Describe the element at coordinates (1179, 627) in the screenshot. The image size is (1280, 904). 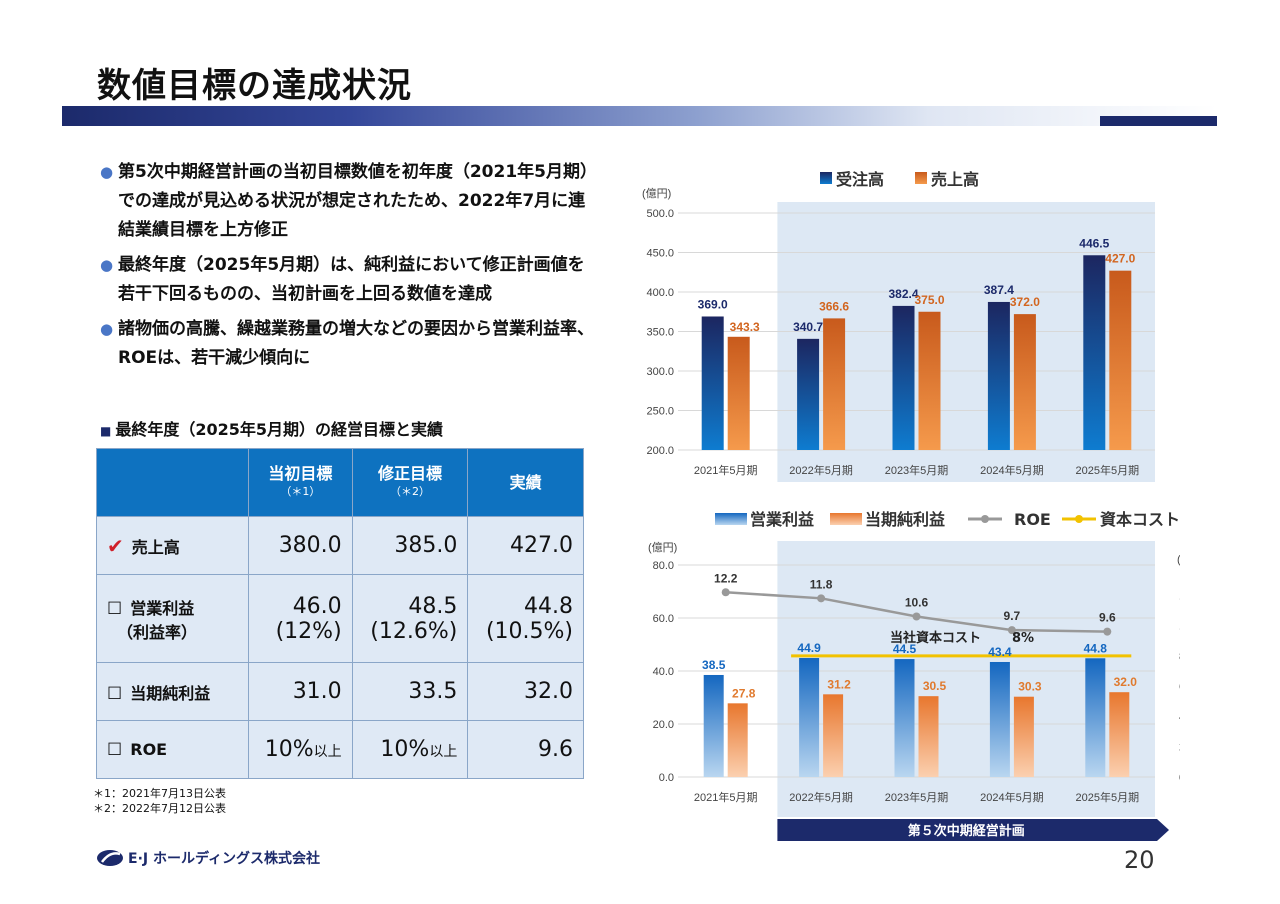
I see `y-tick-label-right: 10` at that location.